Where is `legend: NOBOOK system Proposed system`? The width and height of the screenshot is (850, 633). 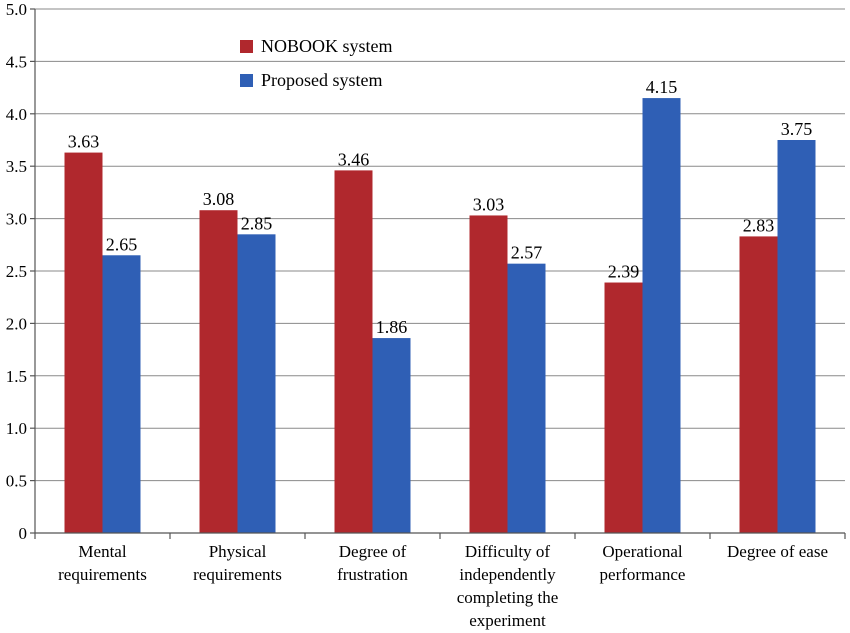
legend: NOBOOK system Proposed system is located at coordinates (316, 63).